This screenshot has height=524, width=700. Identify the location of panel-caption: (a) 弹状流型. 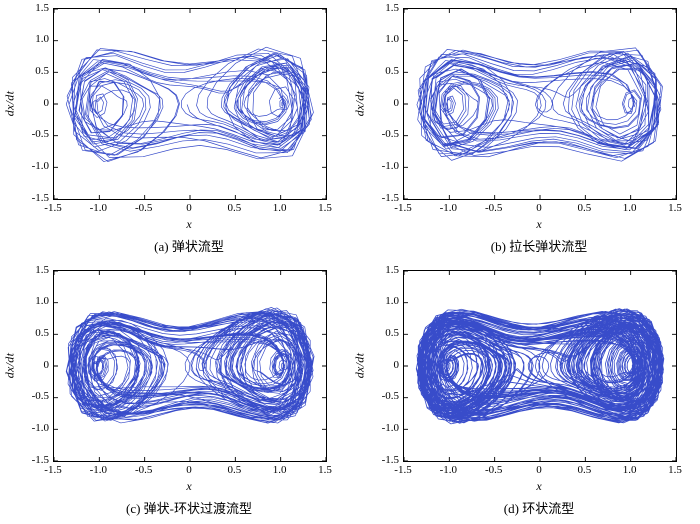
(189, 246).